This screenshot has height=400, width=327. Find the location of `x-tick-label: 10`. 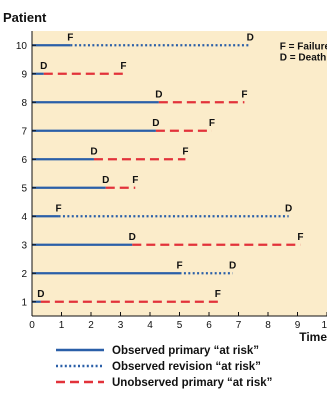

x-tick-label: 10 is located at coordinates (324, 325).